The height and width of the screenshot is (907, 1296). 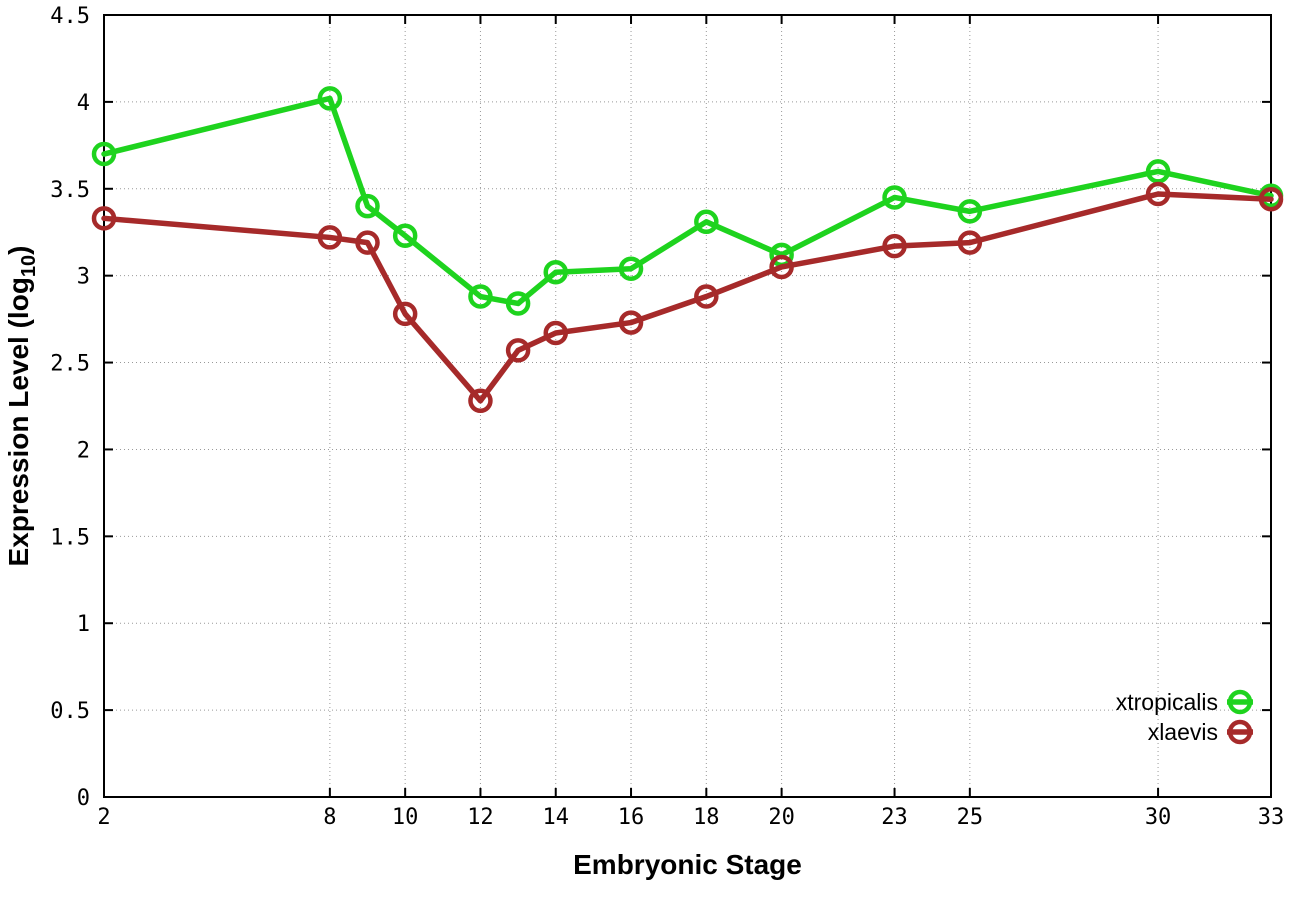 What do you see at coordinates (405, 817) in the screenshot?
I see `x-tick-label: 10` at bounding box center [405, 817].